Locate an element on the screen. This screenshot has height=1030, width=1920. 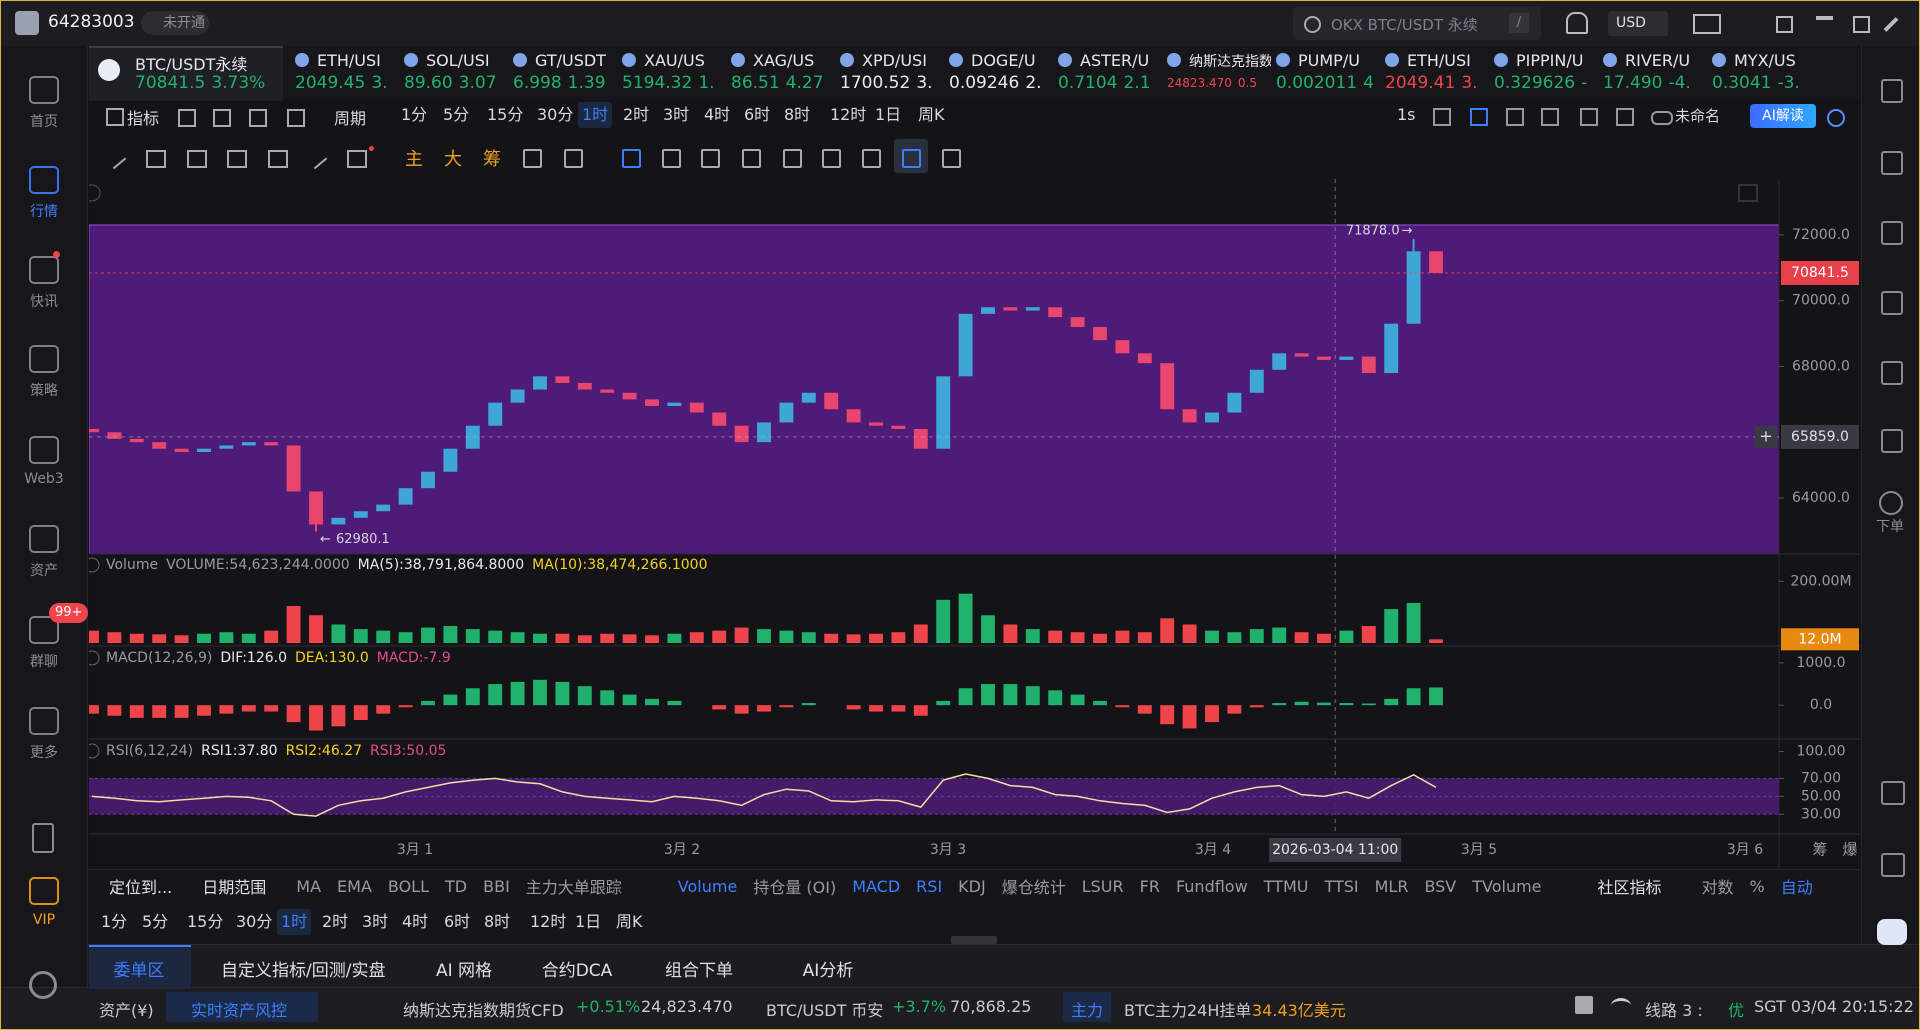
indicator-item: 社区指标 is located at coordinates (1629, 887).